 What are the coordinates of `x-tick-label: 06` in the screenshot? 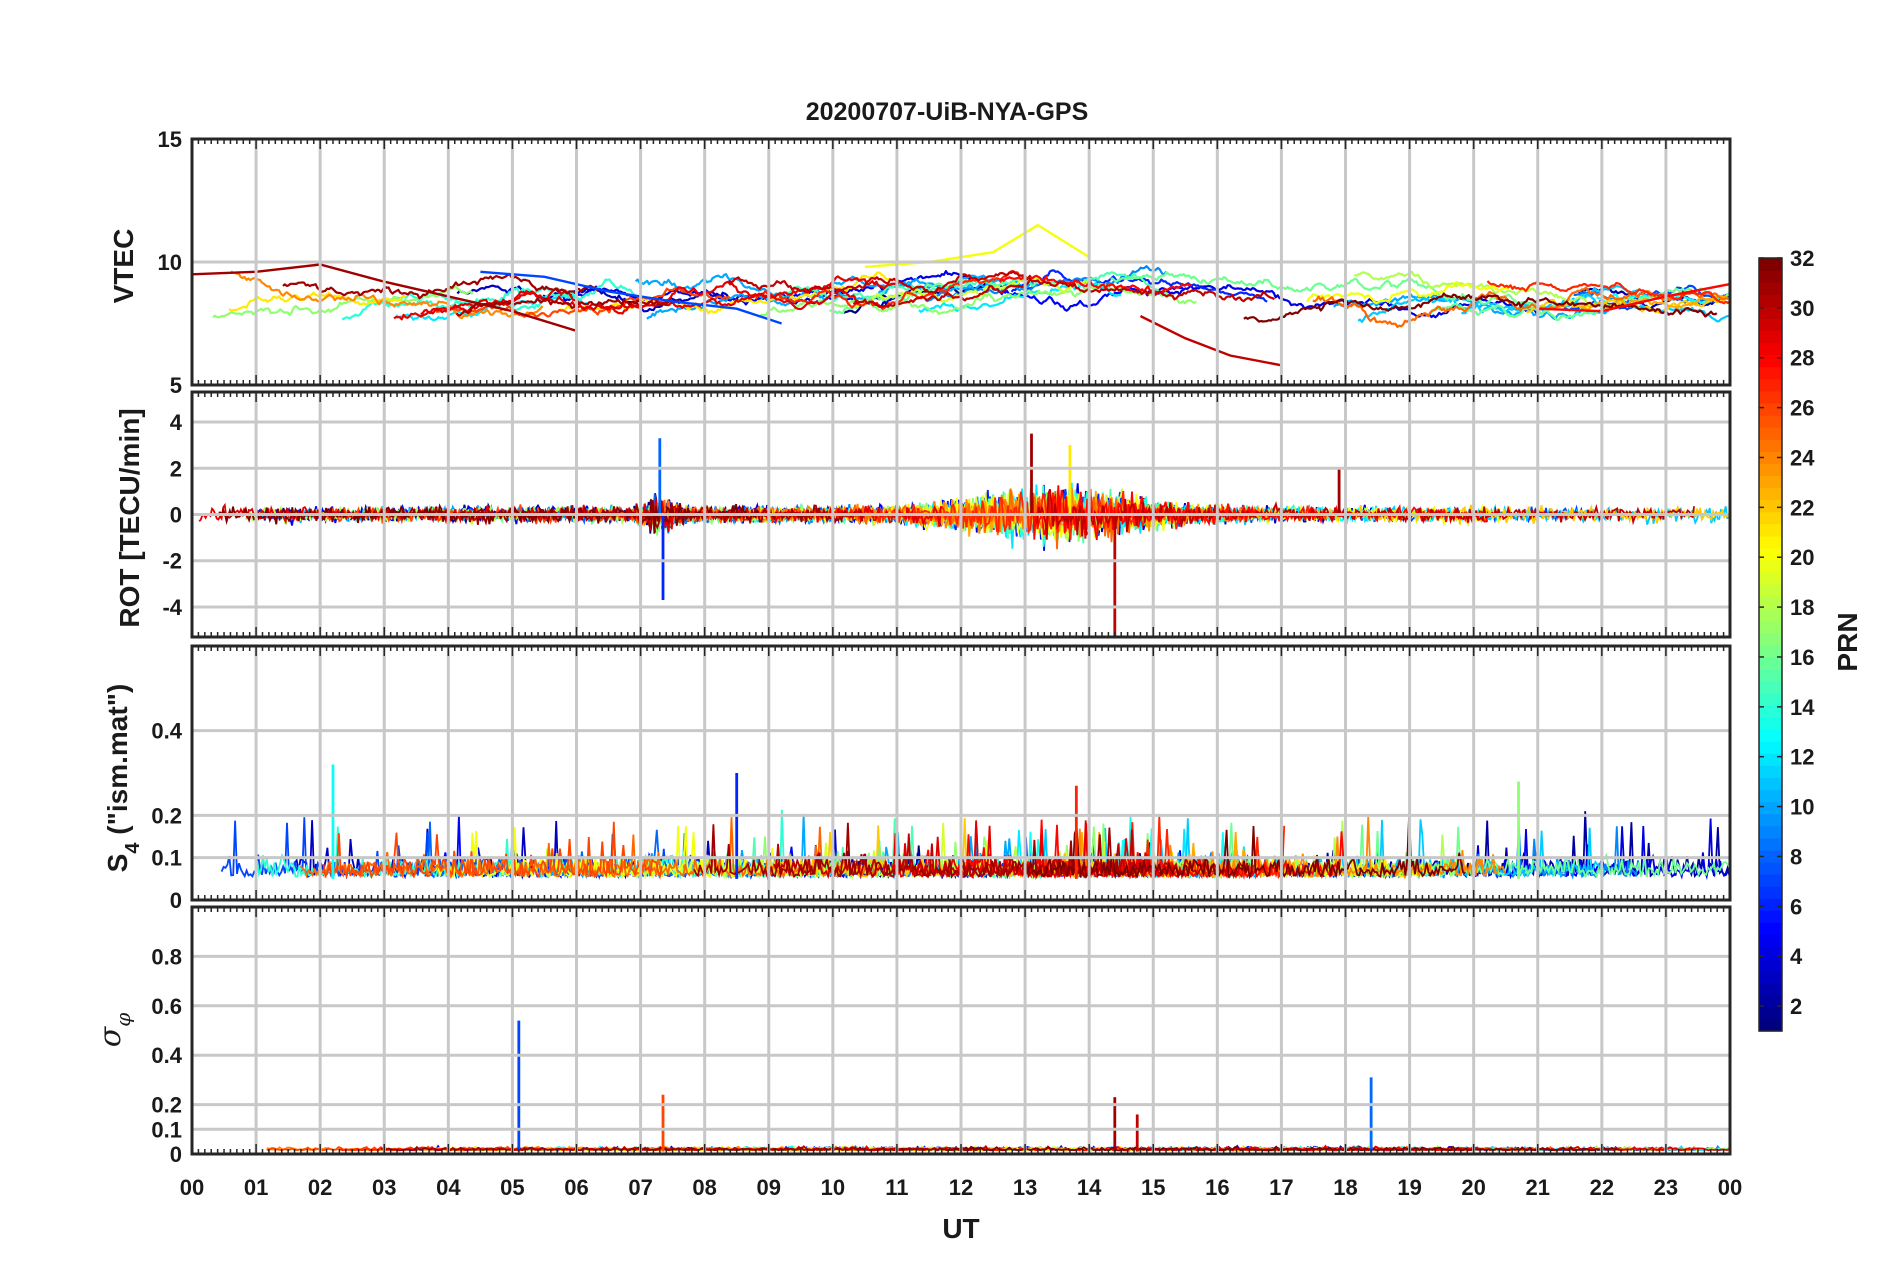 It's located at (576, 1187).